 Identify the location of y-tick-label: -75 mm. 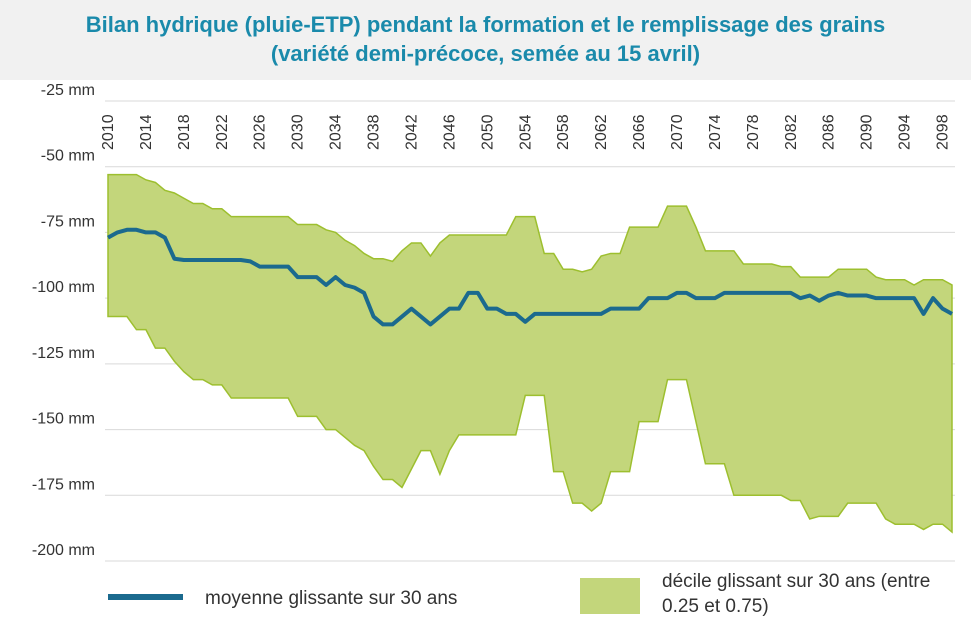
(68, 221).